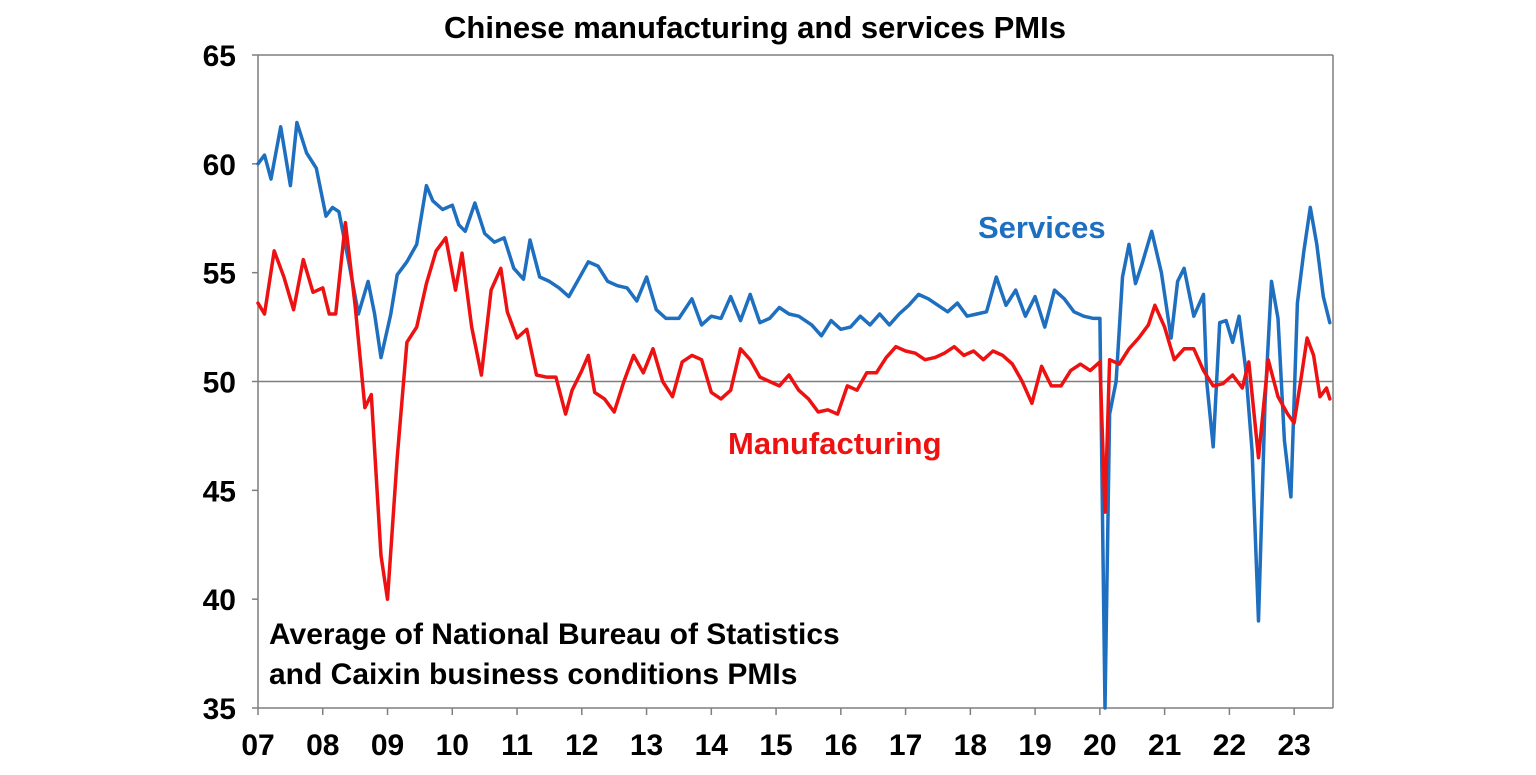 This screenshot has height=775, width=1536. Describe the element at coordinates (257, 745) in the screenshot. I see `x-tick-label: 07` at that location.